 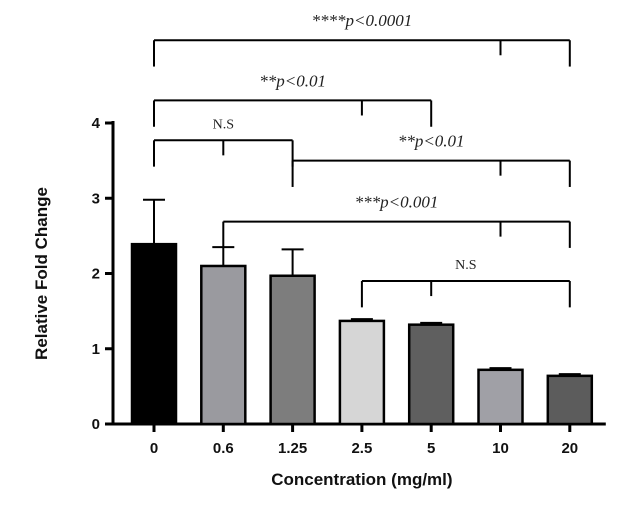 I want to click on y-tick-label: 1, so click(x=96, y=349).